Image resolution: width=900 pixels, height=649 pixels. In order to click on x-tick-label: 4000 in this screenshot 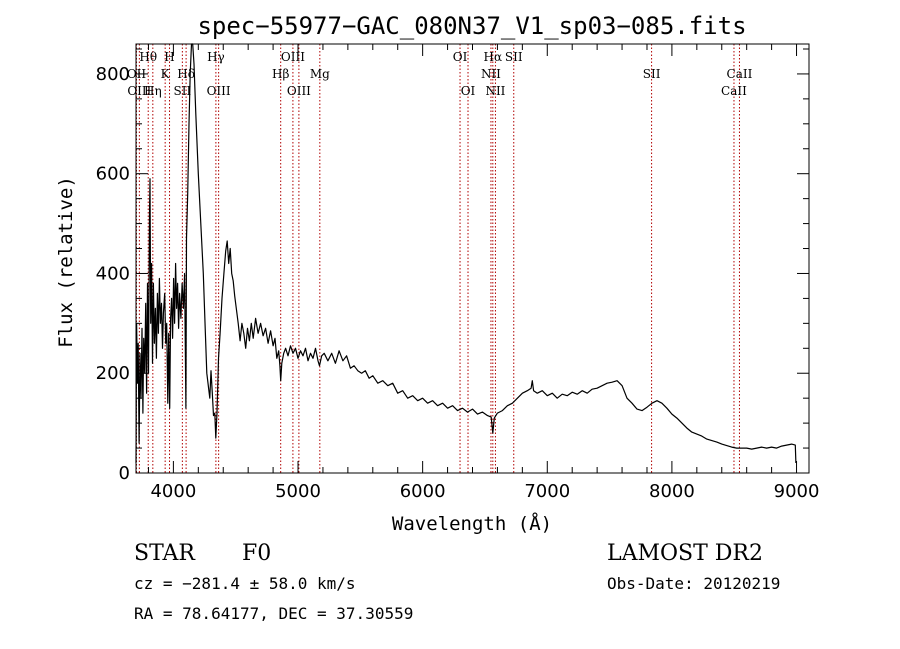, I will do `click(173, 491)`.